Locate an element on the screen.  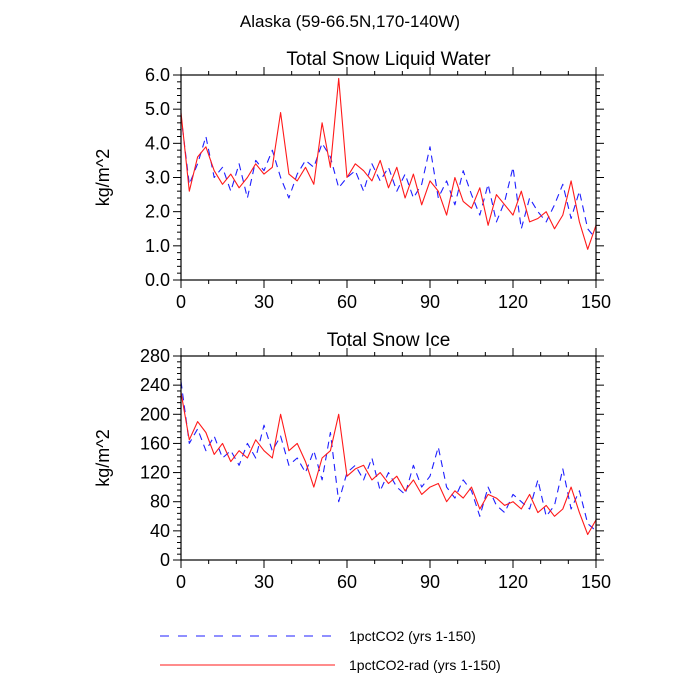
legend-label-1pctCO2-rad: 1pctCO2-rad (yrs 1-150) is located at coordinates (425, 665).